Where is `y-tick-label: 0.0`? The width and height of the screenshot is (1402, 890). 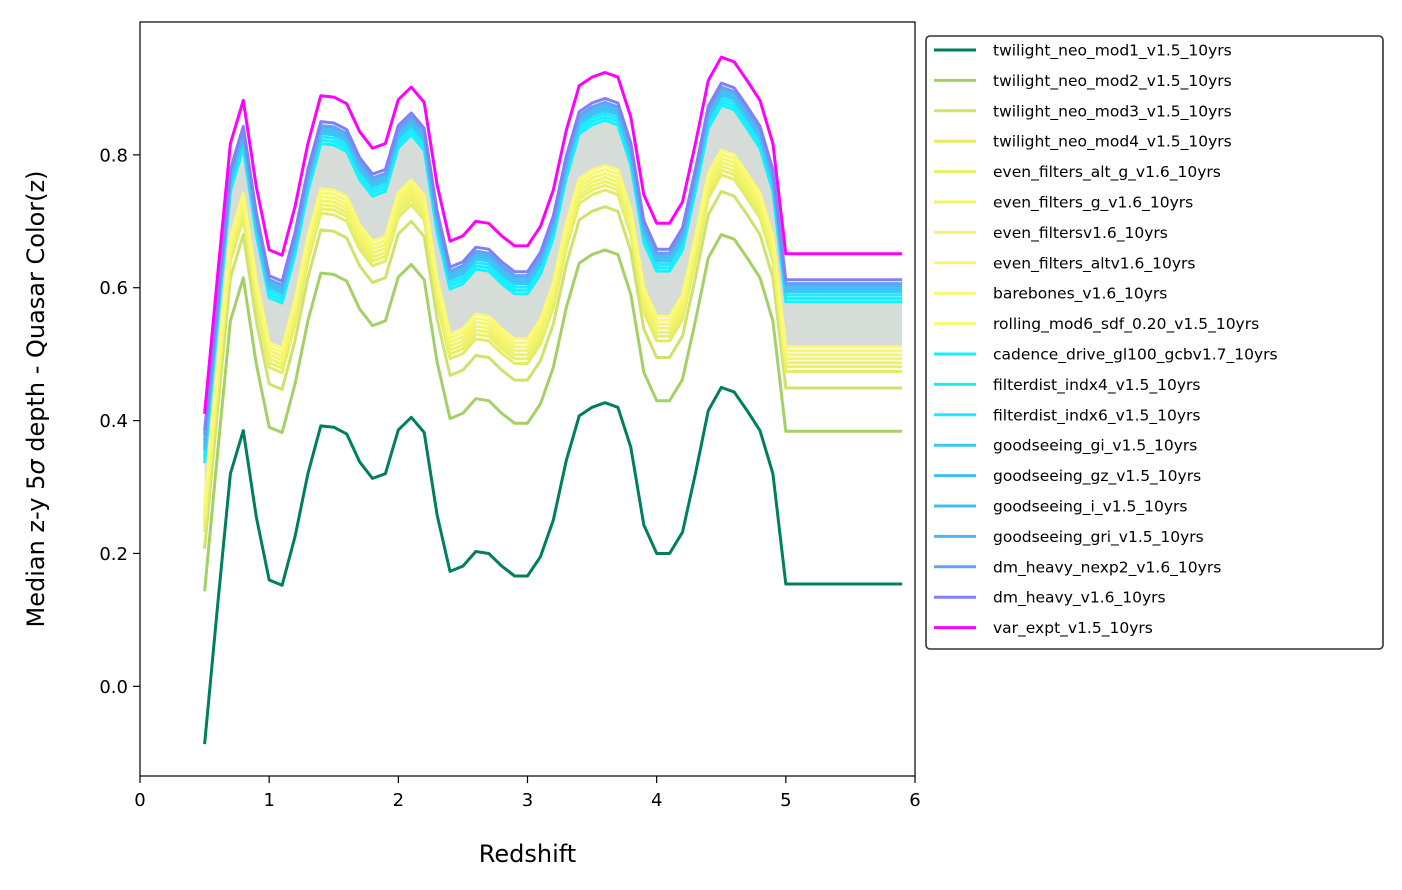
y-tick-label: 0.0 is located at coordinates (113, 687).